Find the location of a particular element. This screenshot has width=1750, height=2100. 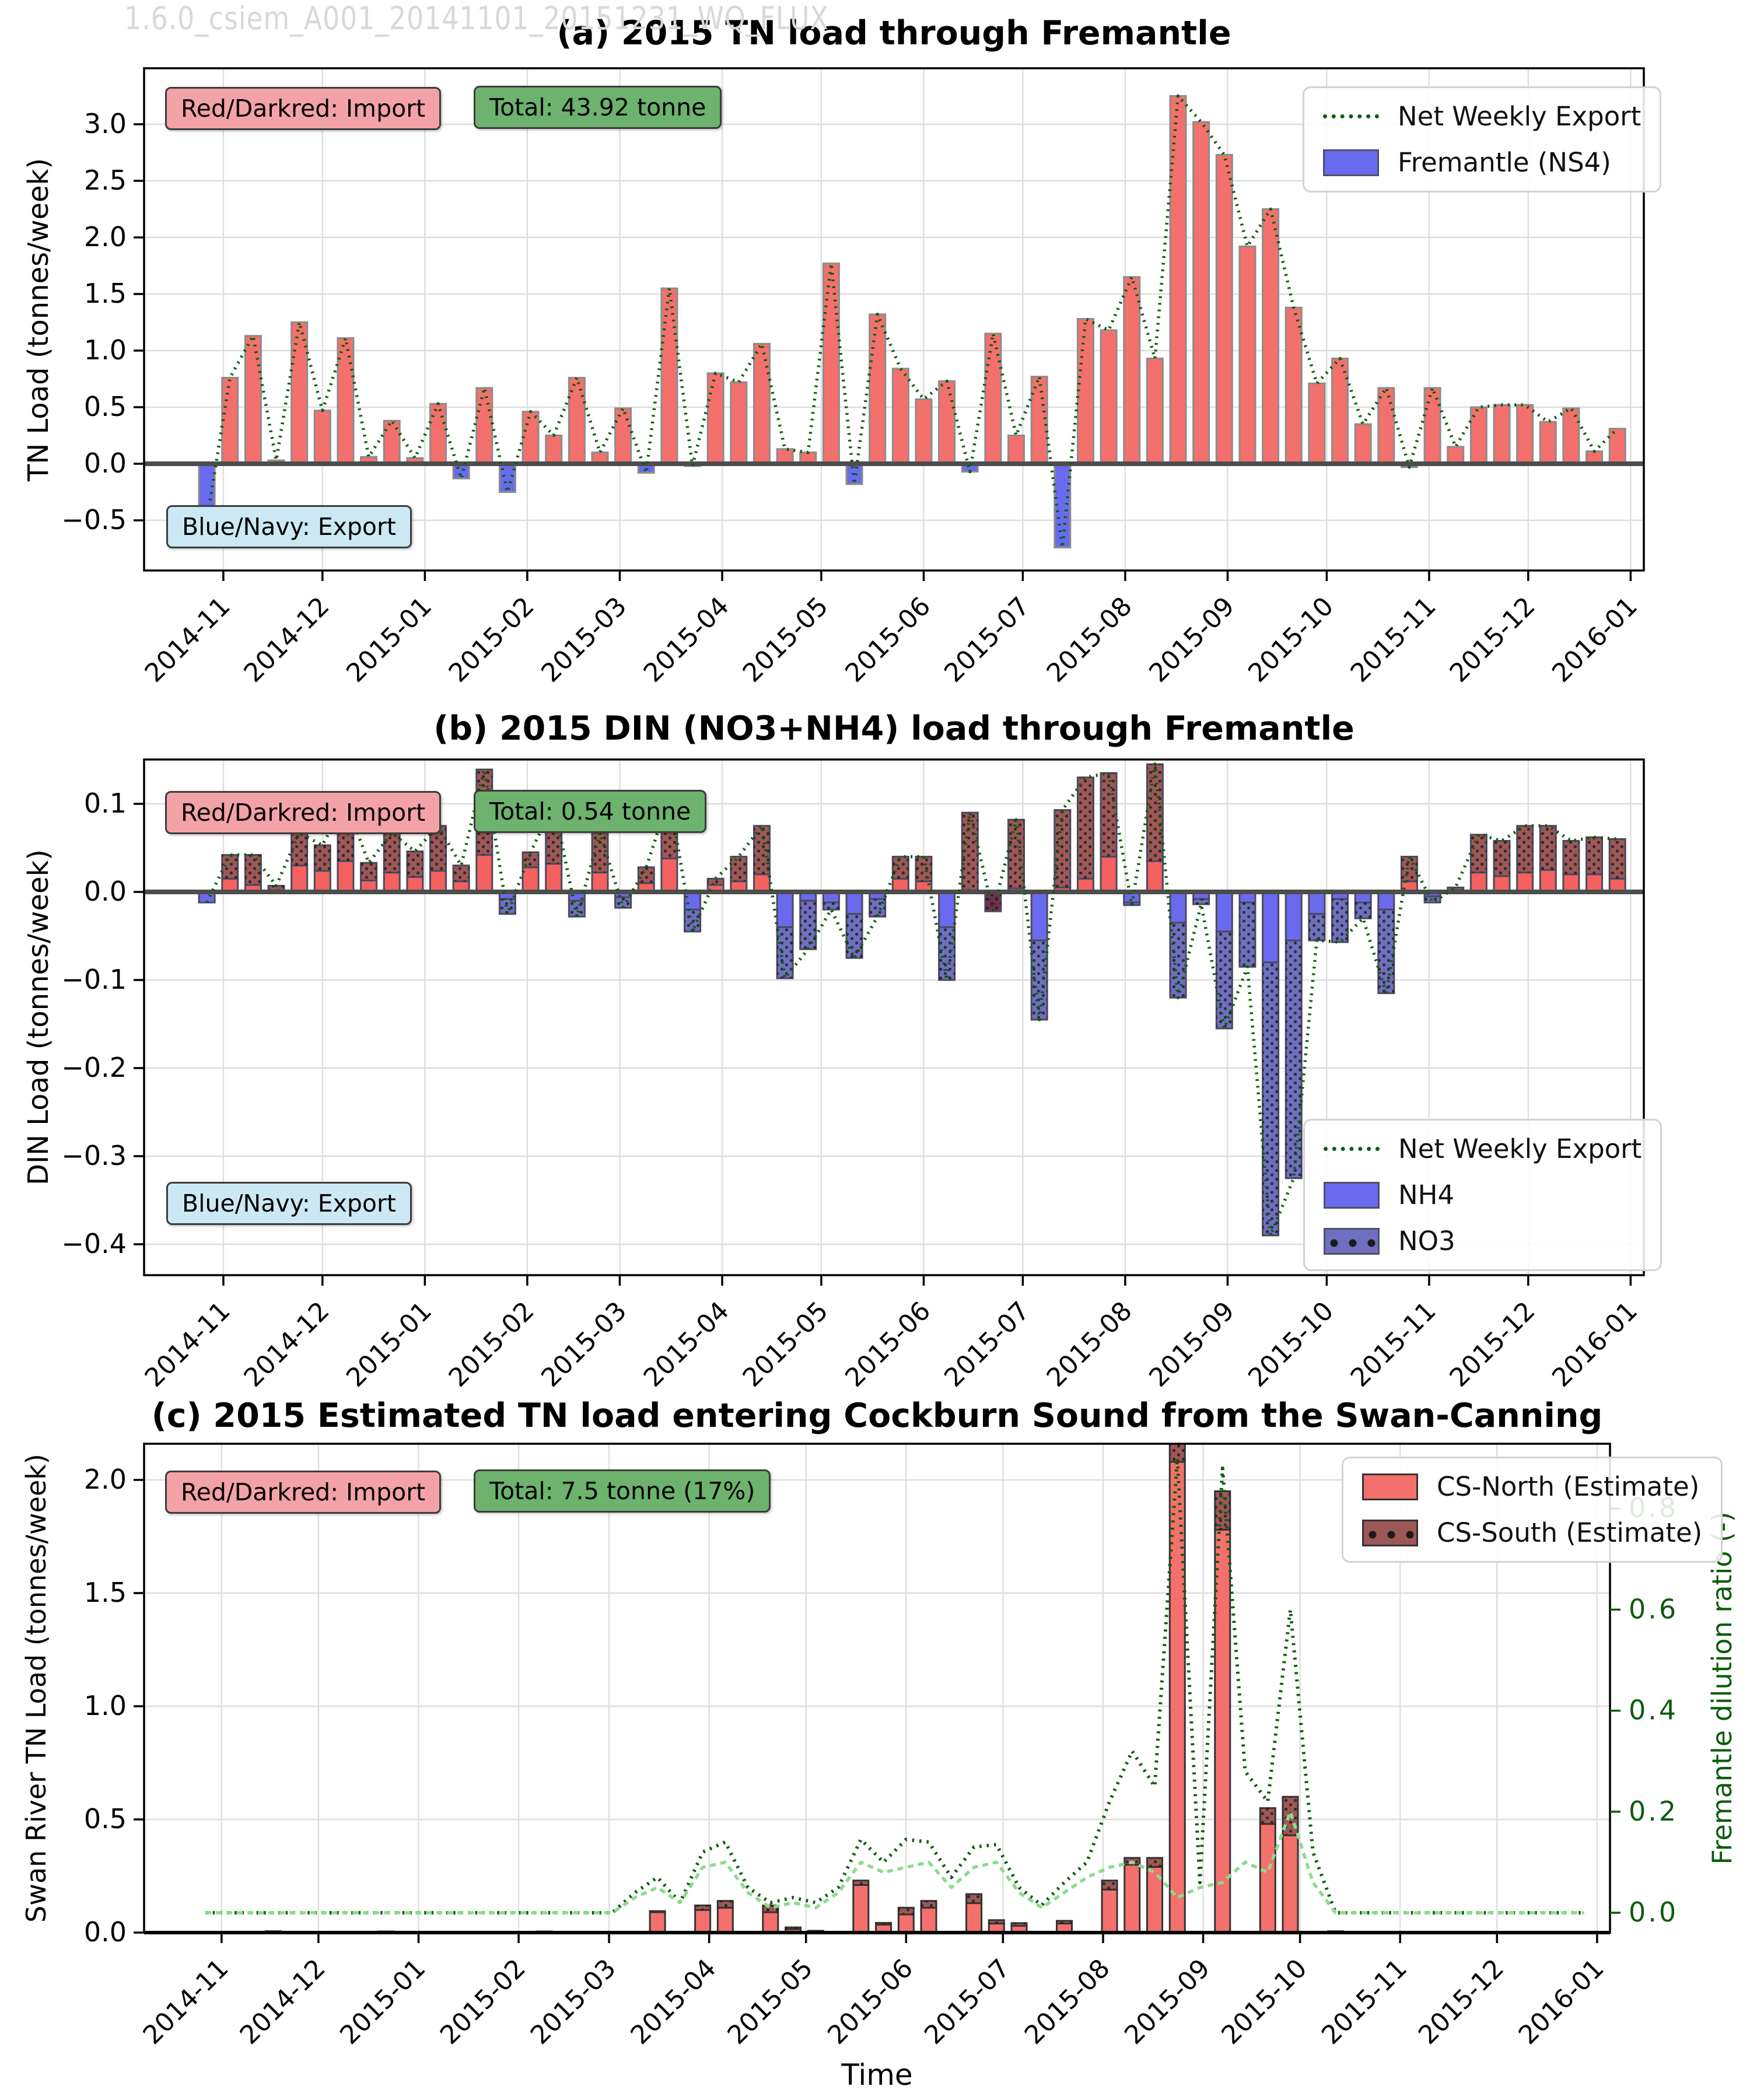

no3-swatch-icon is located at coordinates (1352, 1241).